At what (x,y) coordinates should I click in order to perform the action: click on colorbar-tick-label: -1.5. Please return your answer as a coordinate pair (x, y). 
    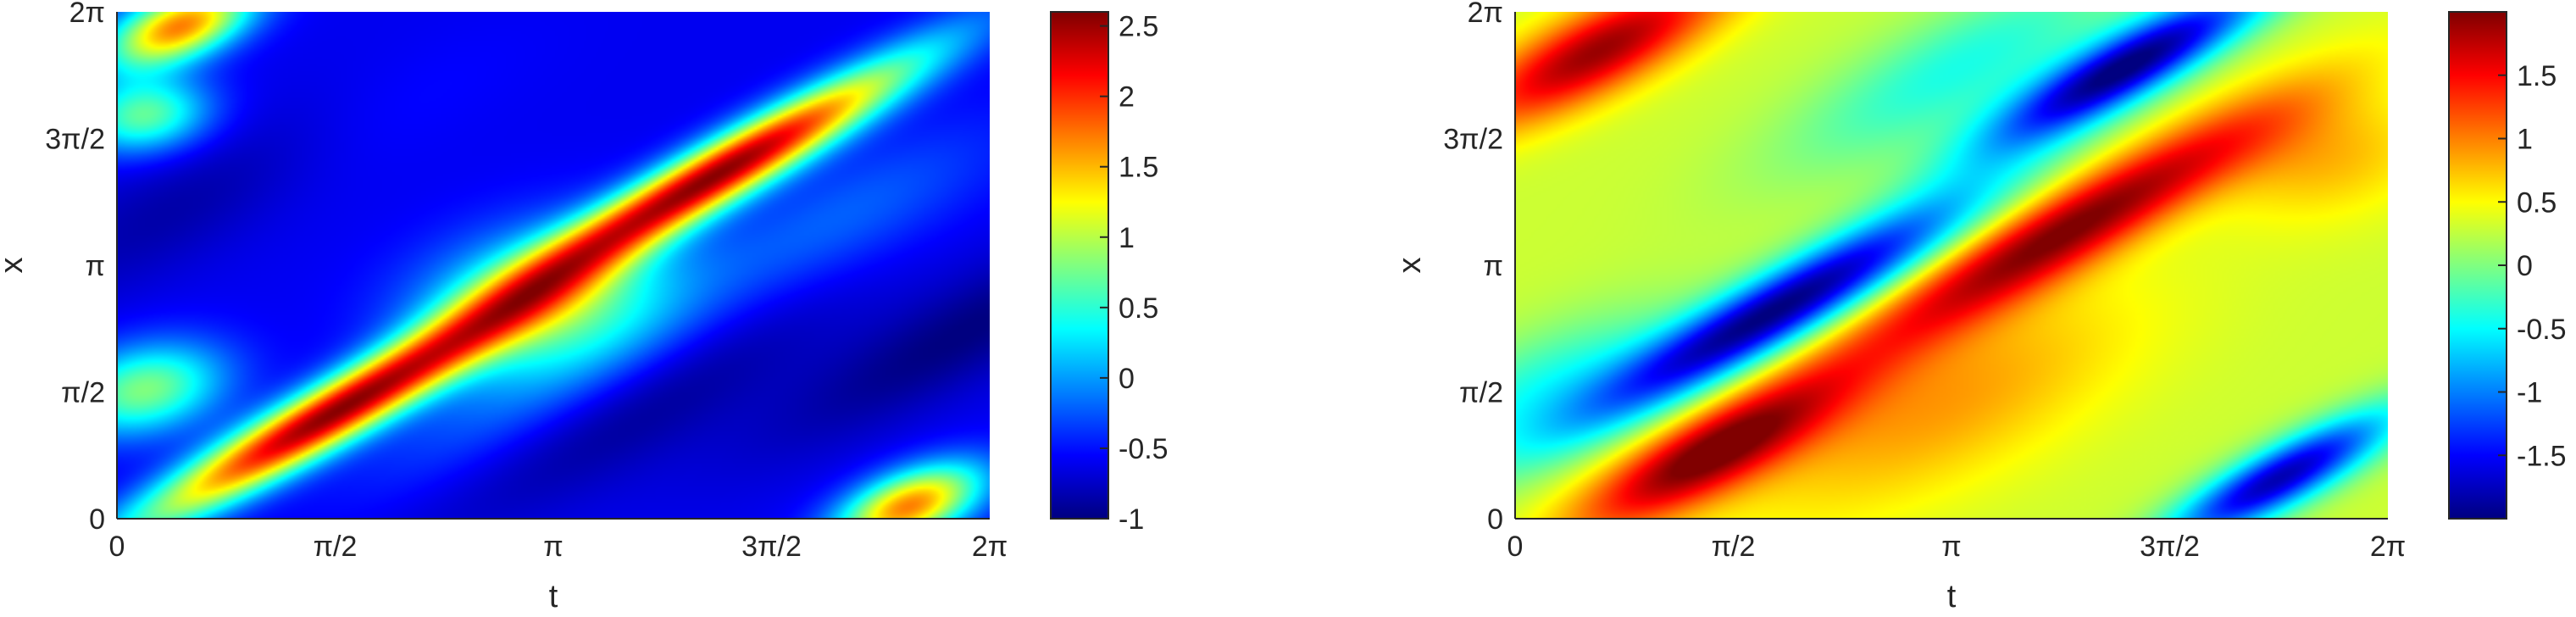
    Looking at the image, I should click on (2542, 456).